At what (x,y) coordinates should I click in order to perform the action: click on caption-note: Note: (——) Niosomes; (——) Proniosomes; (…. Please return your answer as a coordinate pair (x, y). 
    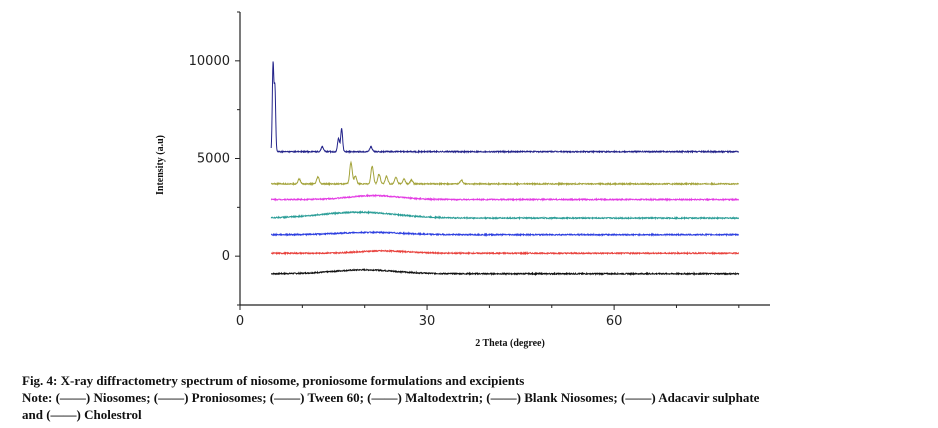
    Looking at the image, I should click on (391, 397).